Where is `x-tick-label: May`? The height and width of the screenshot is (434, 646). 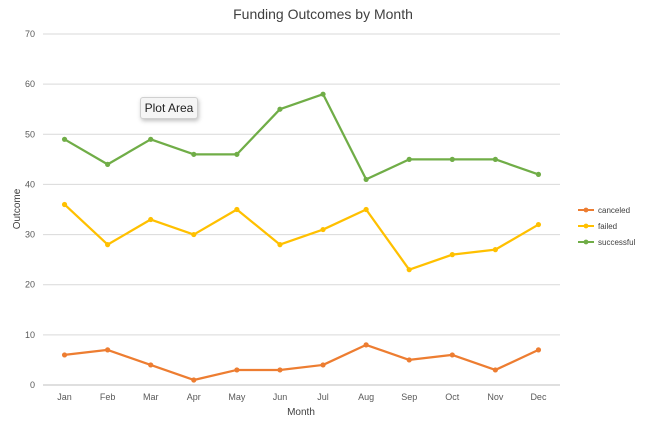 x-tick-label: May is located at coordinates (237, 397).